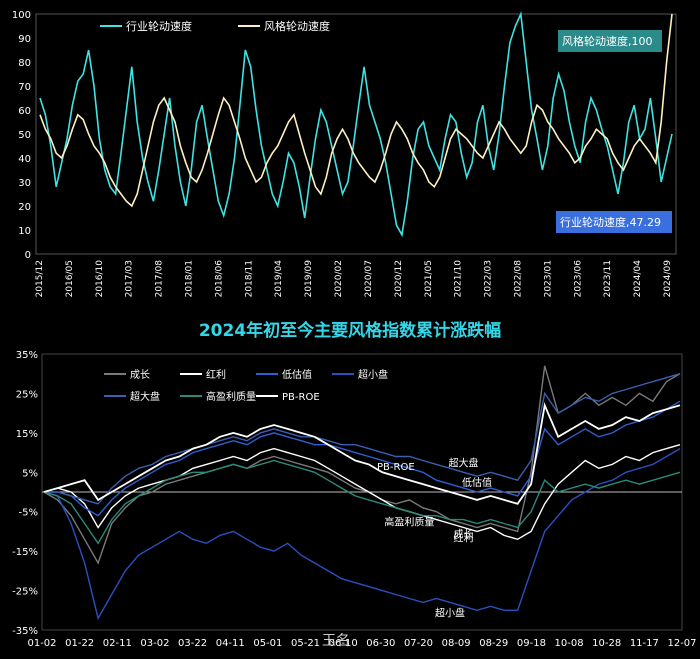 Image resolution: width=700 pixels, height=659 pixels. What do you see at coordinates (25, 631) in the screenshot?
I see `y-tick-label: -35%` at bounding box center [25, 631].